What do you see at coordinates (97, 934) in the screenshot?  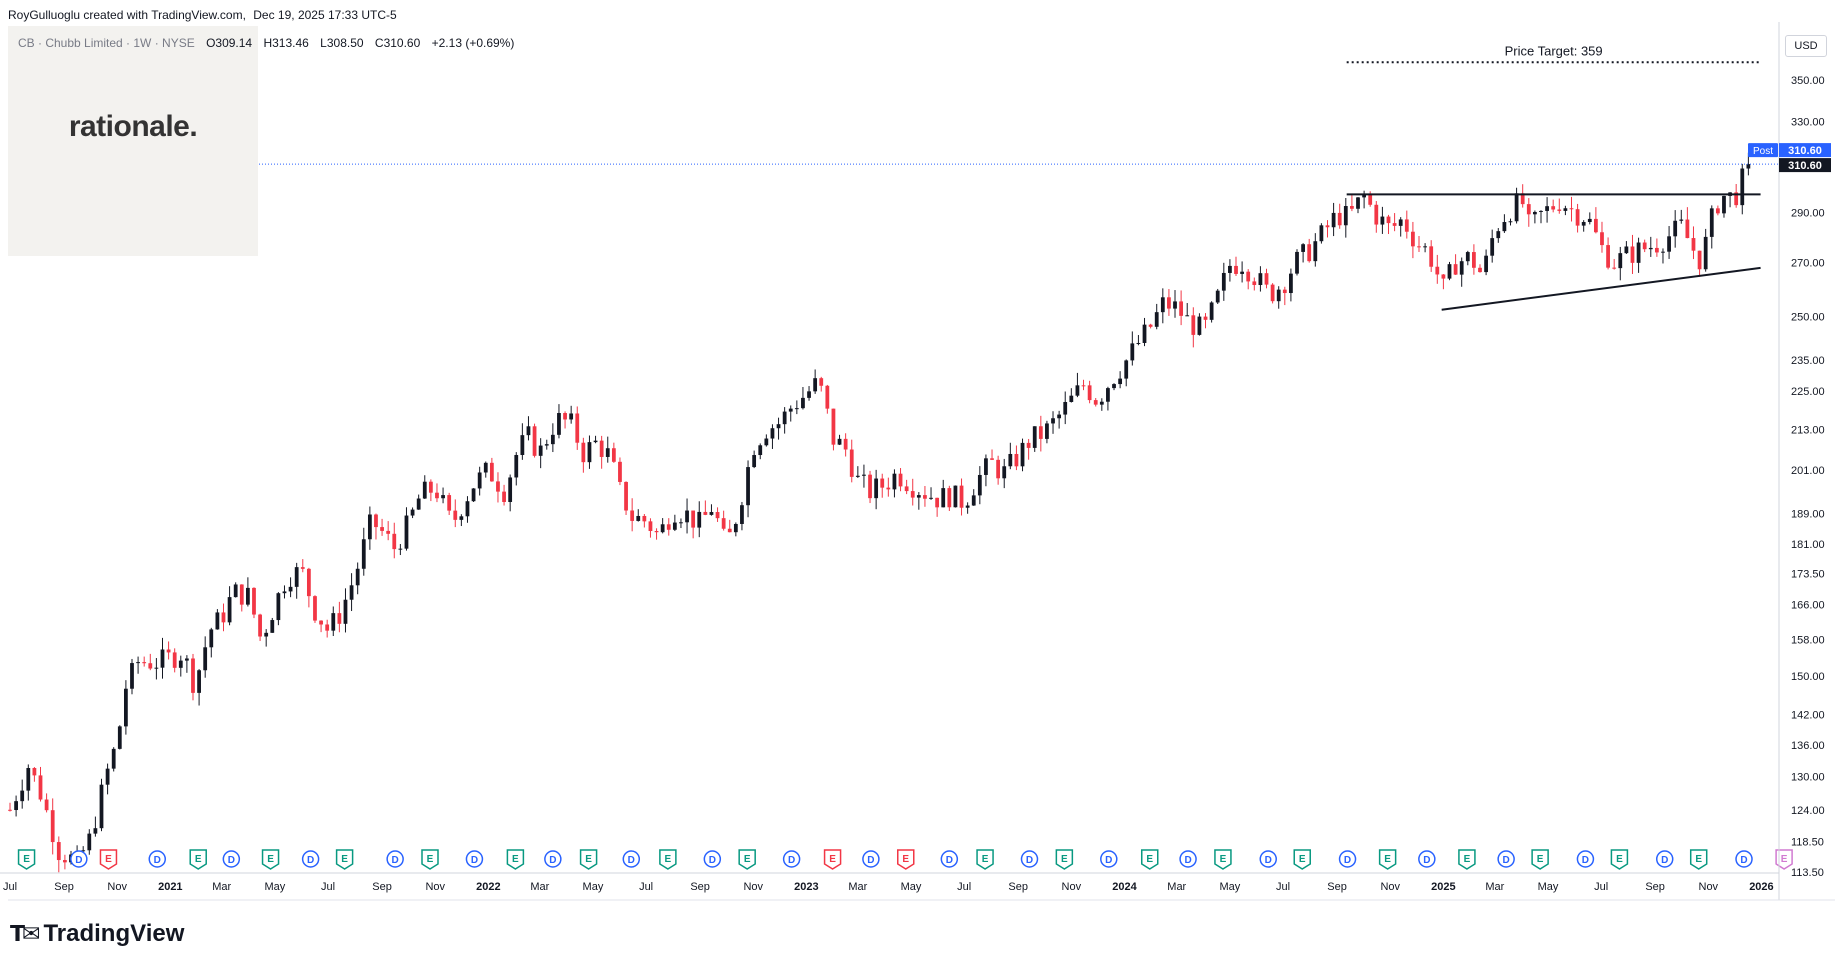 I see `tradingview-brand: 𝗧✉ TradingView` at bounding box center [97, 934].